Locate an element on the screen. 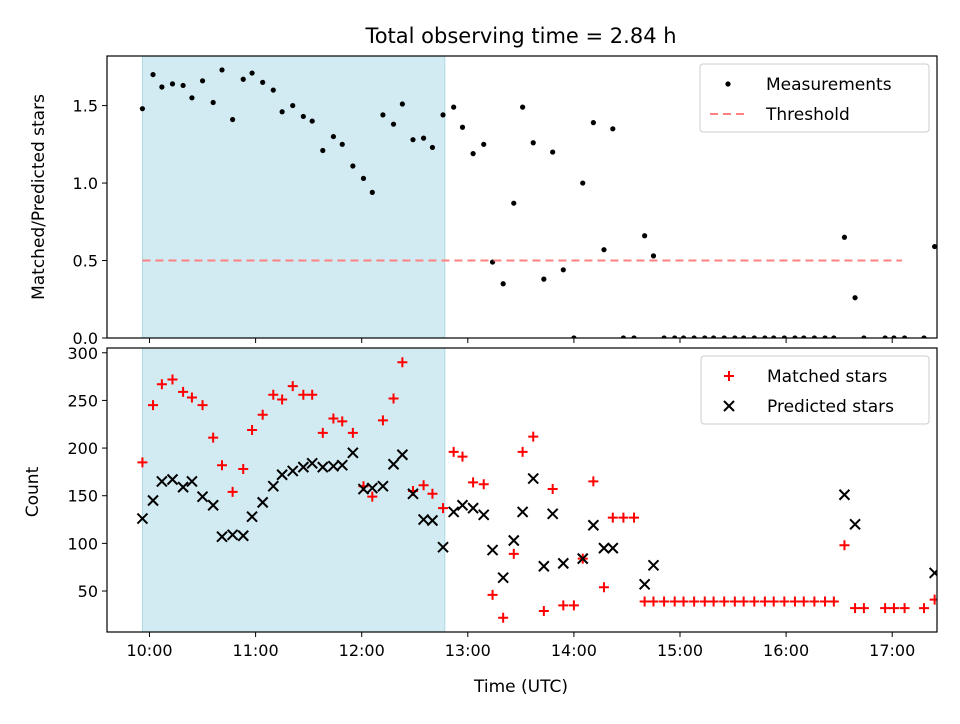  x-tick-label: 13:00 is located at coordinates (468, 650).